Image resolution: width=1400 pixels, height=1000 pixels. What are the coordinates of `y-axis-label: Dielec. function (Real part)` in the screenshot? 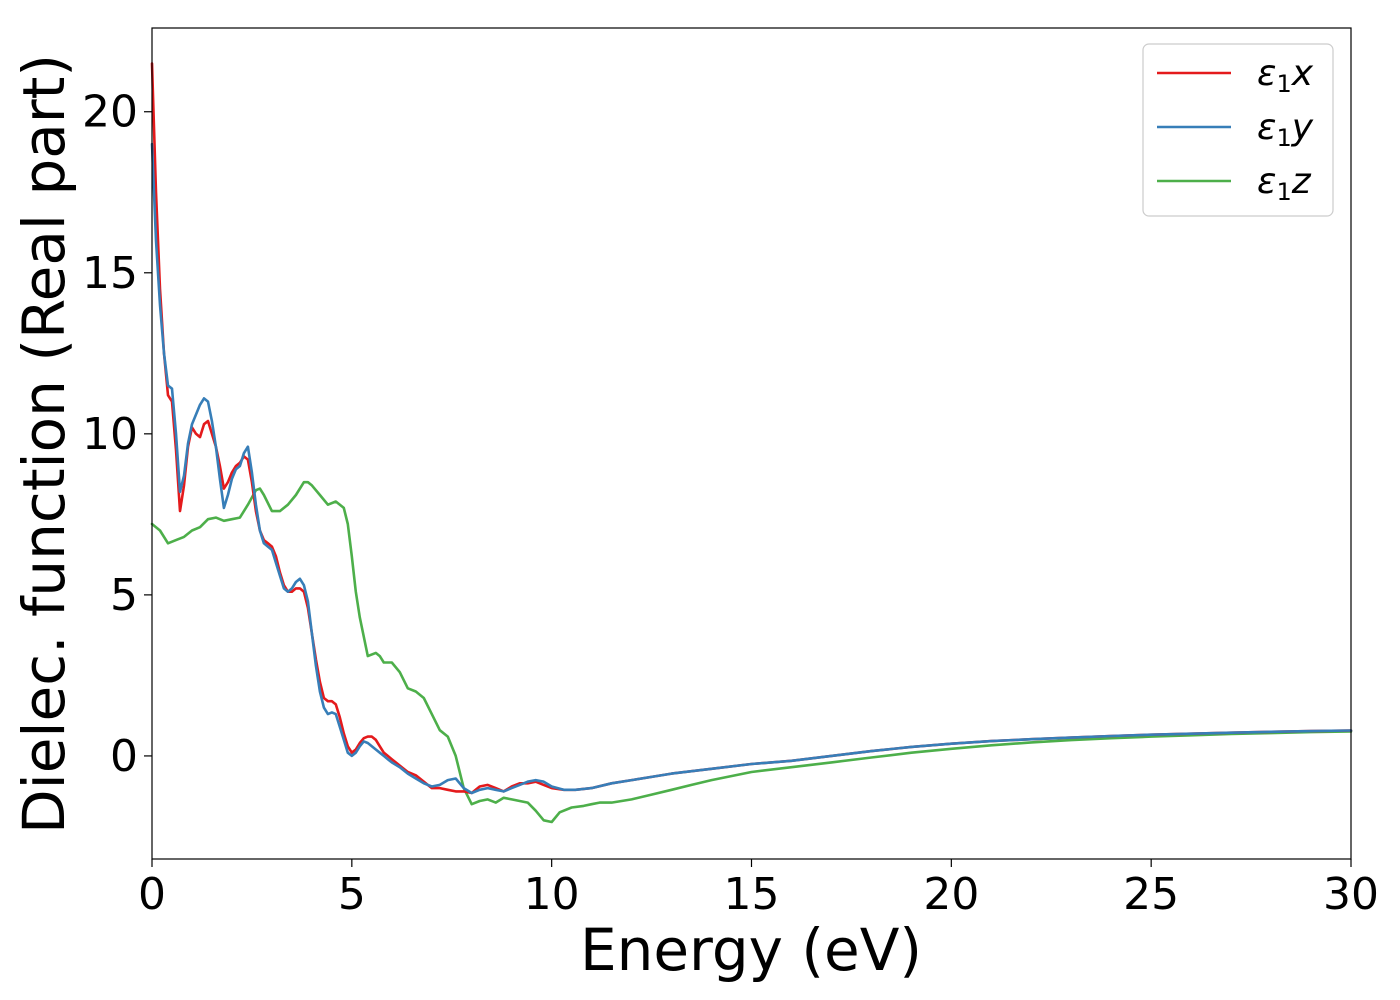 It's located at (44, 444).